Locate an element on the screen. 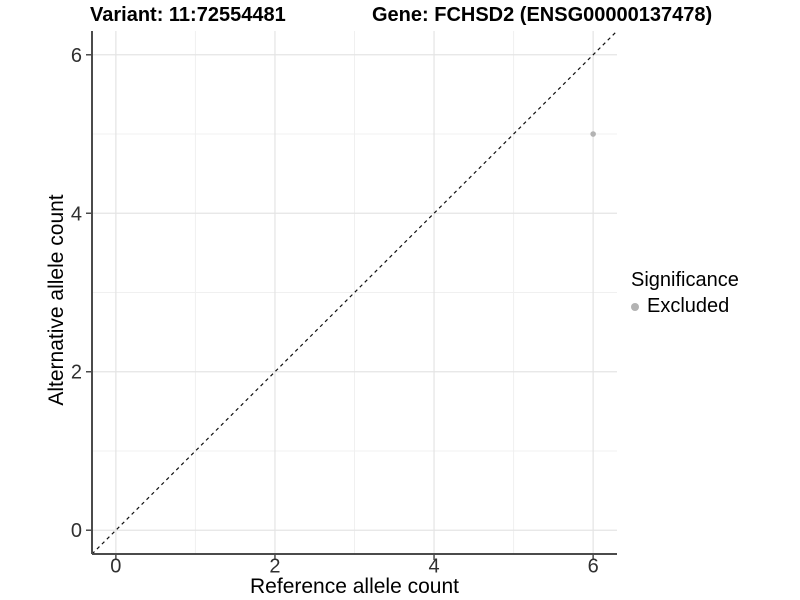 This screenshot has width=800, height=600. x-axis-title: Reference allele count is located at coordinates (354, 586).